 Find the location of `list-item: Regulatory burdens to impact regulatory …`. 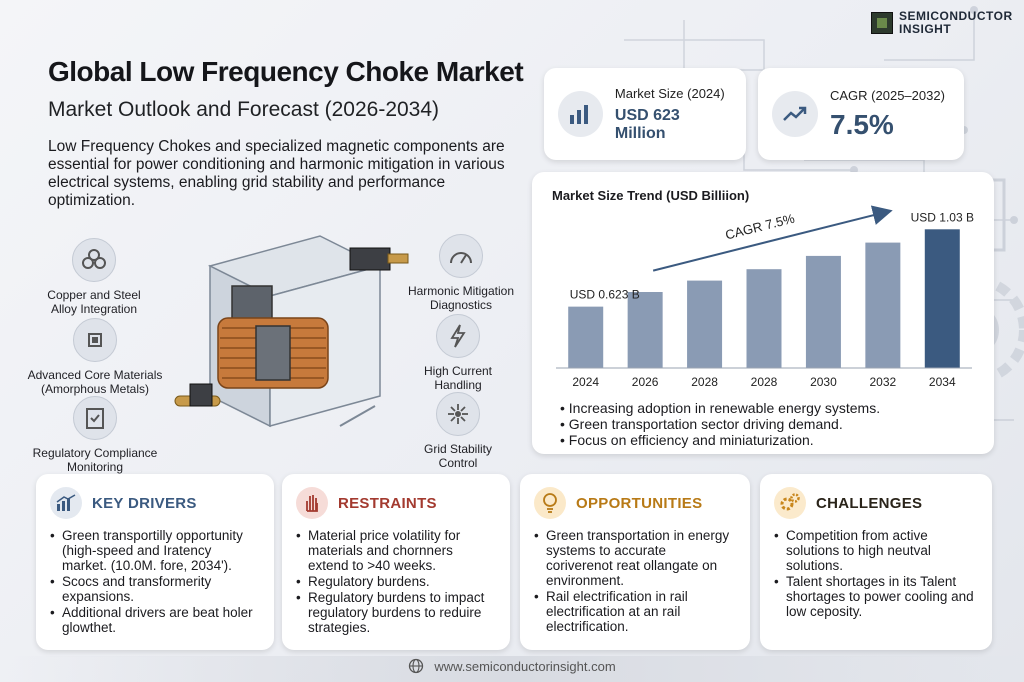

list-item: Regulatory burdens to impact regulatory … is located at coordinates (396, 612).